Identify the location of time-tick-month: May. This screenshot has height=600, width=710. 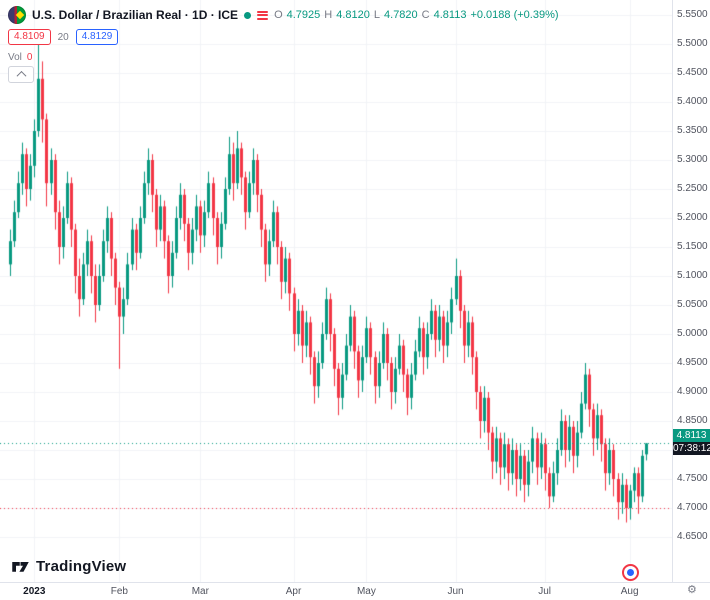
(366, 591).